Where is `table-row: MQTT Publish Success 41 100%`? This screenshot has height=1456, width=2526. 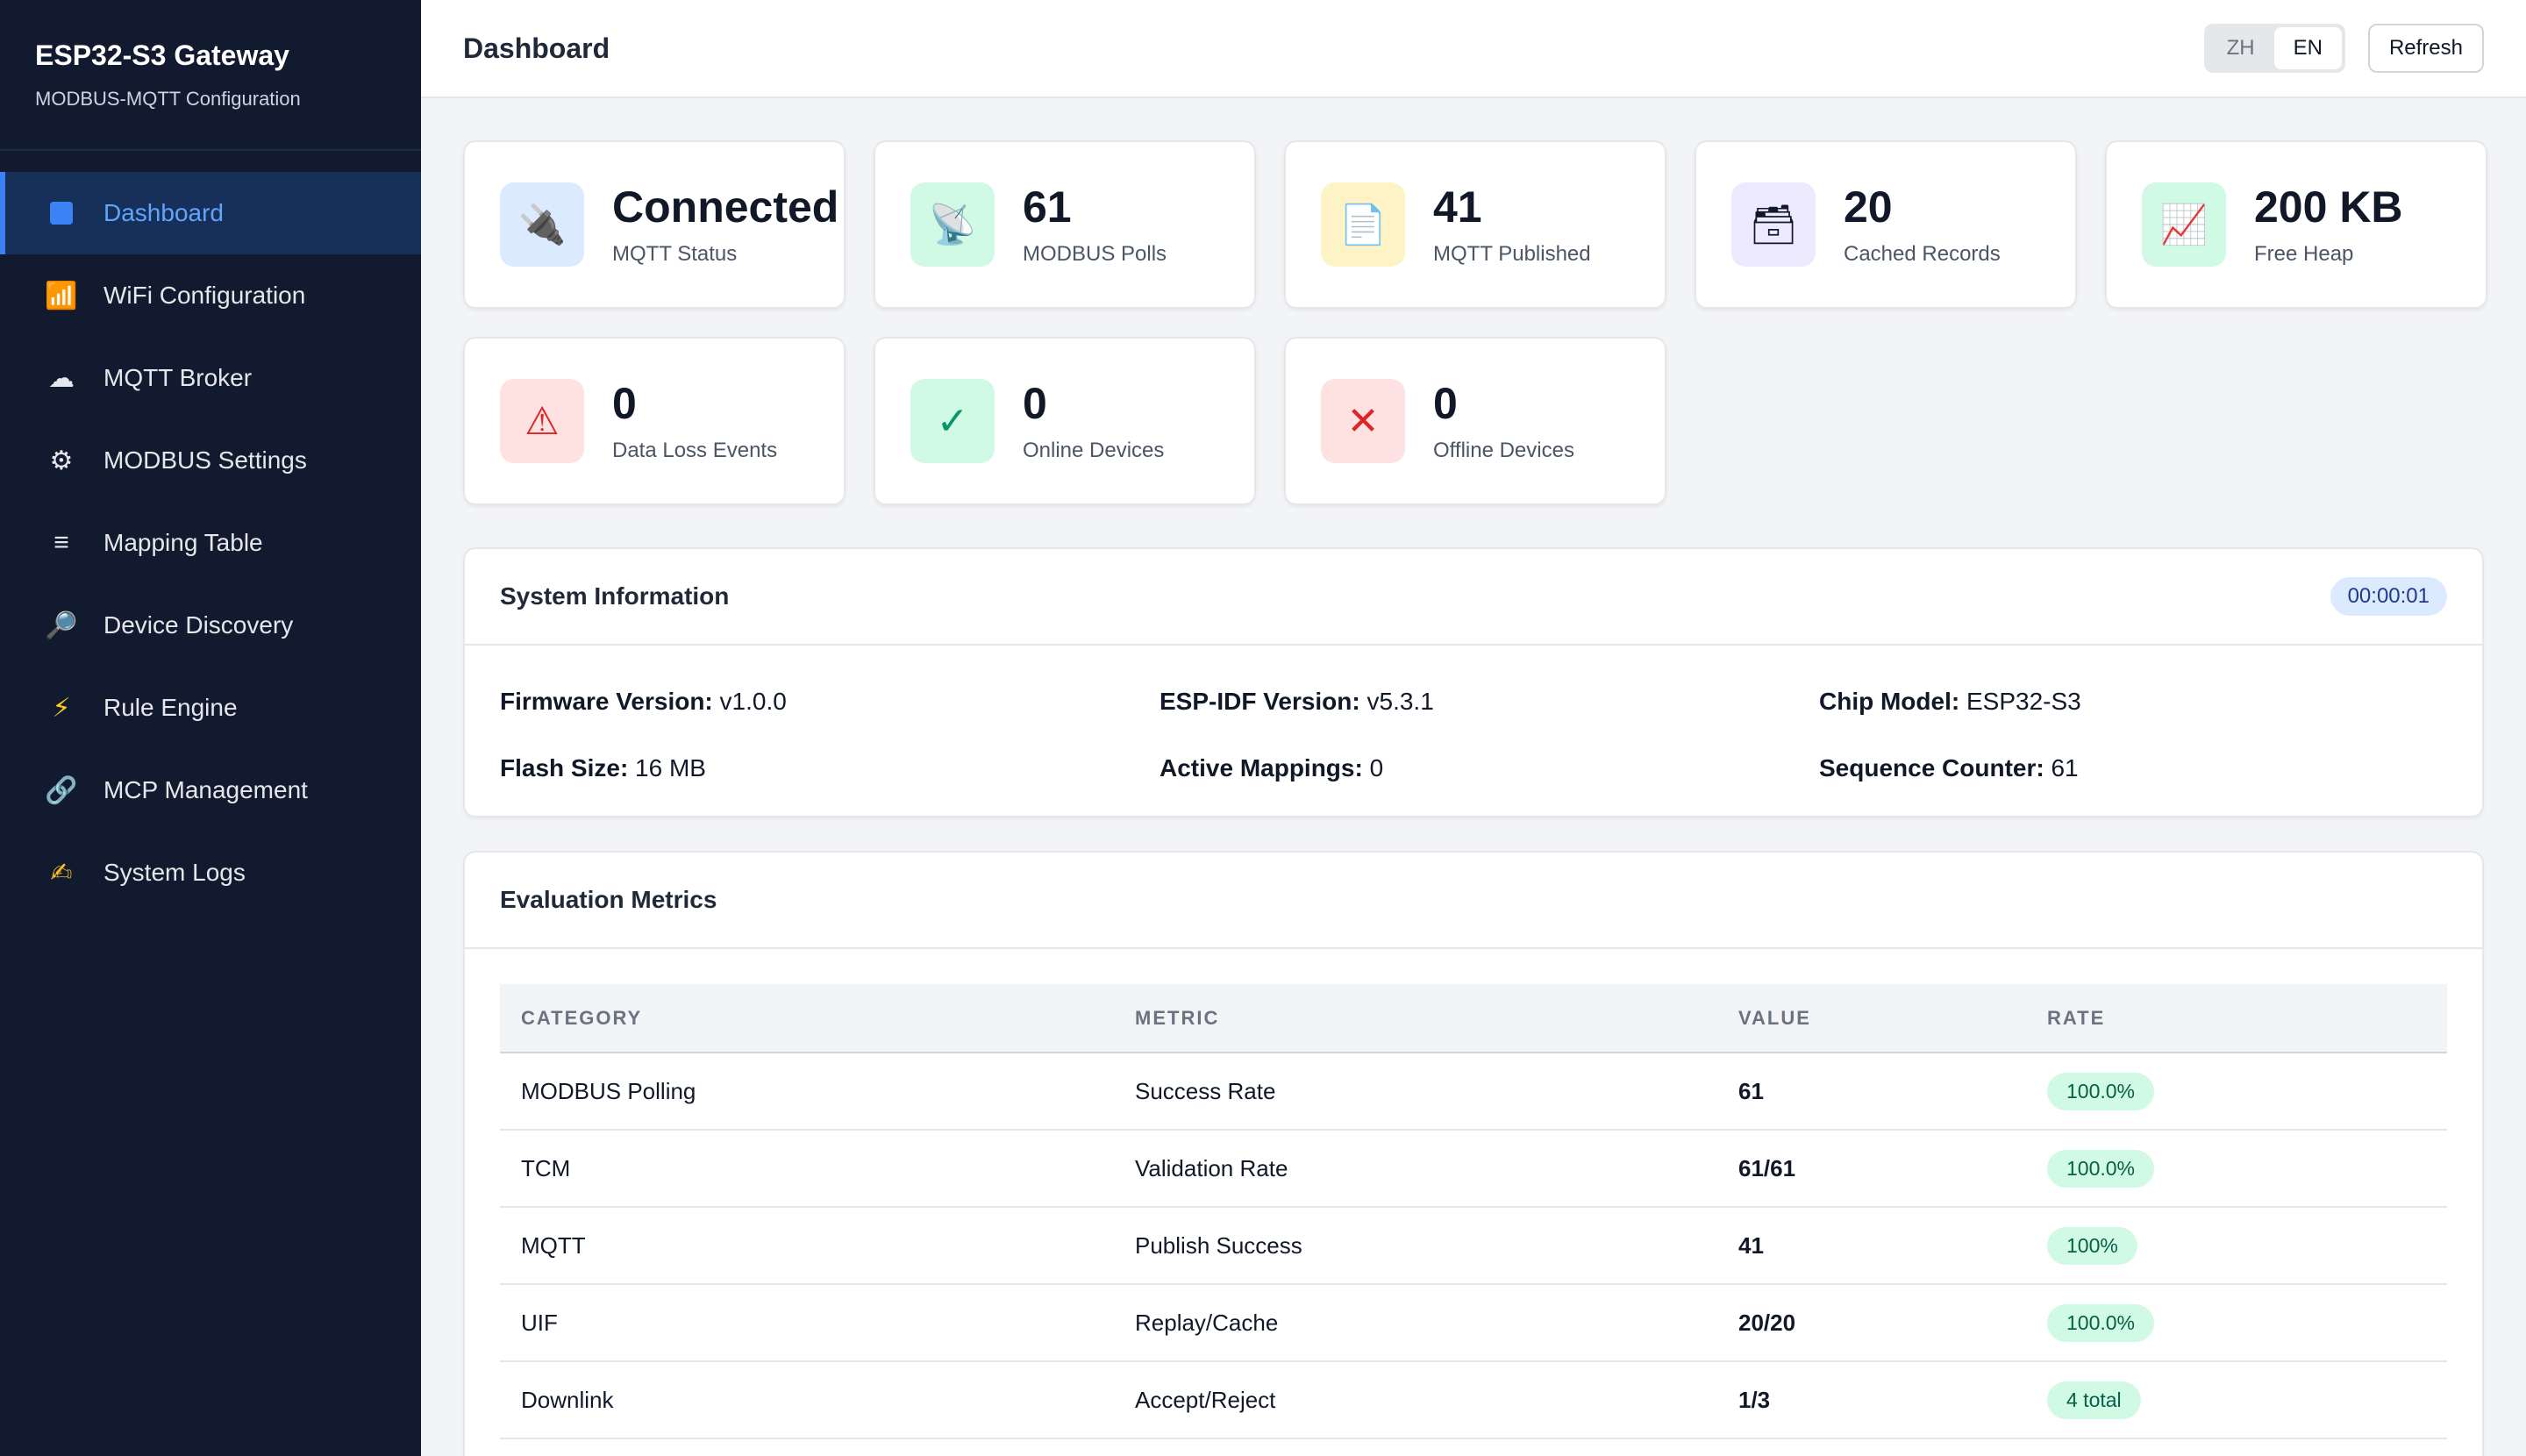
table-row: MQTT Publish Success 41 100% is located at coordinates (1473, 1246).